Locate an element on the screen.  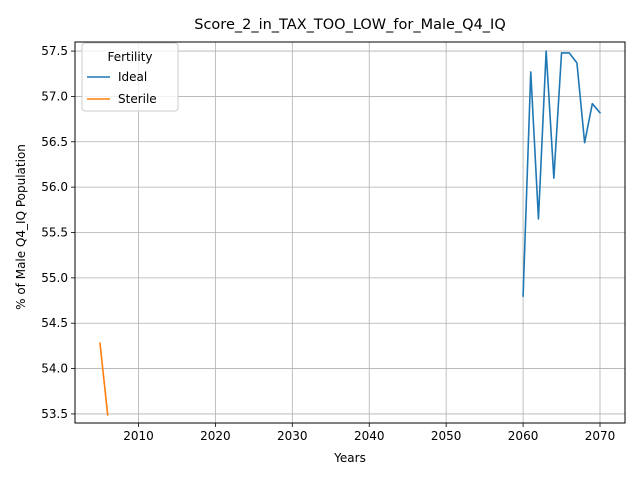
legend-box is located at coordinates (130, 77).